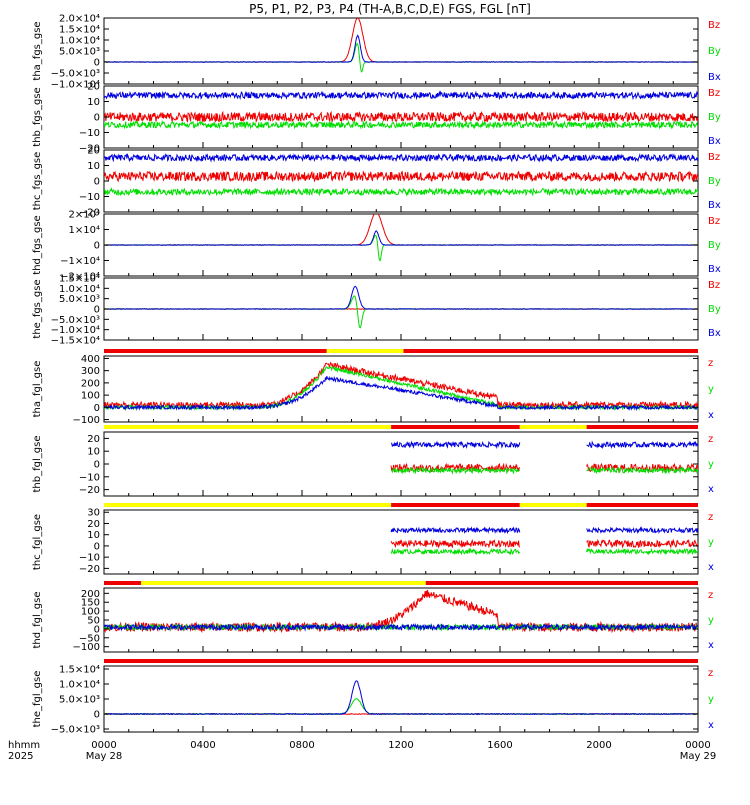 Image resolution: width=750 pixels, height=805 pixels. Describe the element at coordinates (499, 745) in the screenshot. I see `x-tick-label: 1600` at that location.